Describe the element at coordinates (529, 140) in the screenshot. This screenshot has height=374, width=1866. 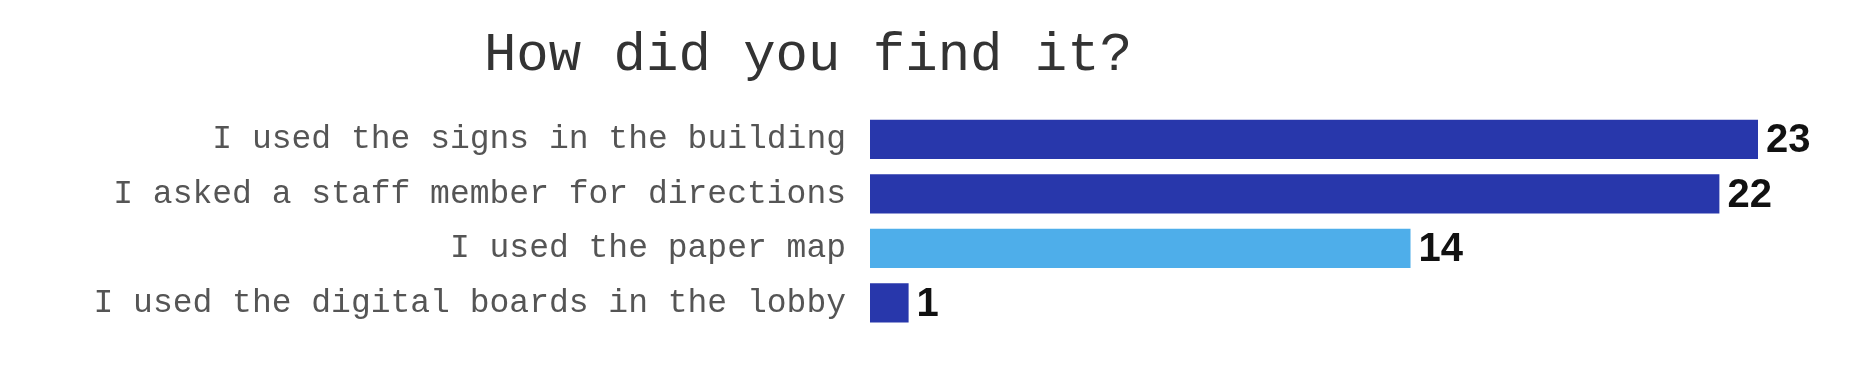
I see `y-tick-label: I used the signs in the building` at that location.